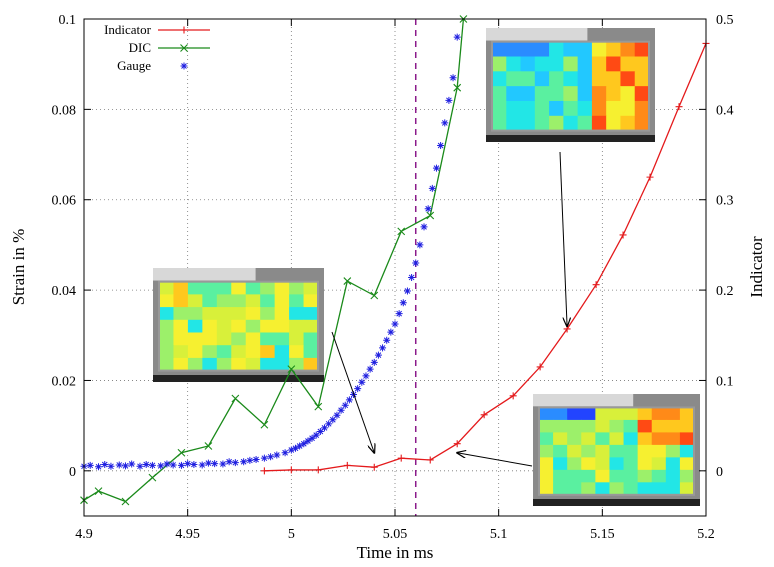  I want to click on y2-tick-label: 0.1, so click(725, 381).